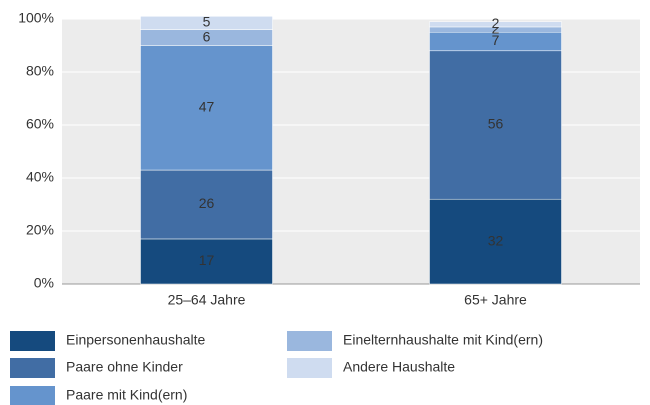 The image size is (650, 405). Describe the element at coordinates (124, 367) in the screenshot. I see `legend-label: Paare ohne Kinder` at that location.